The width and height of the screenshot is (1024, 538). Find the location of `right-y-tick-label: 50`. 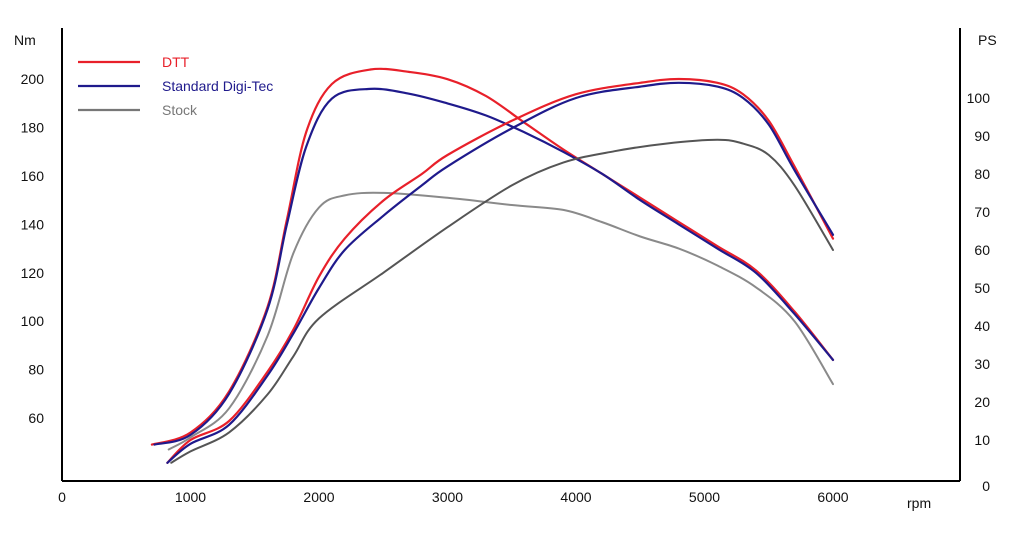

right-y-tick-label: 50 is located at coordinates (982, 288).